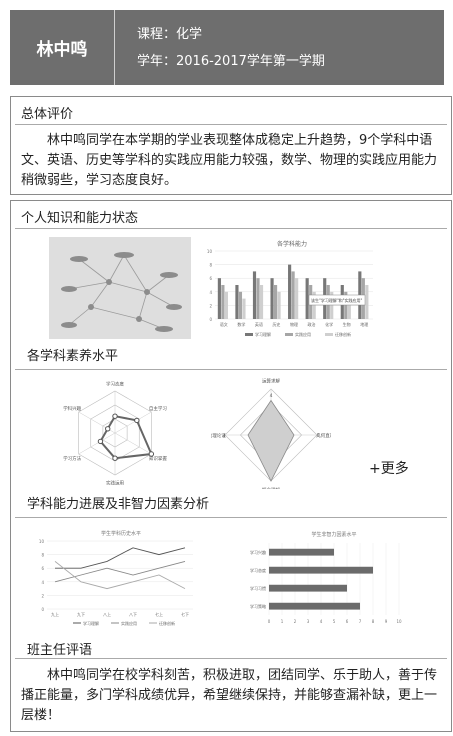 The image size is (453, 736). Describe the element at coordinates (334, 621) in the screenshot. I see `x-tick-label: 5` at that location.